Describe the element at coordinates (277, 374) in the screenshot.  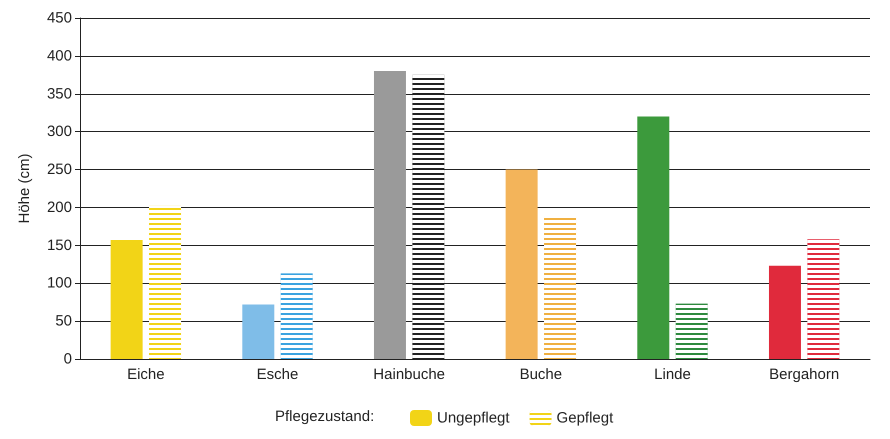
I see `x-tick-label: Esche` at that location.